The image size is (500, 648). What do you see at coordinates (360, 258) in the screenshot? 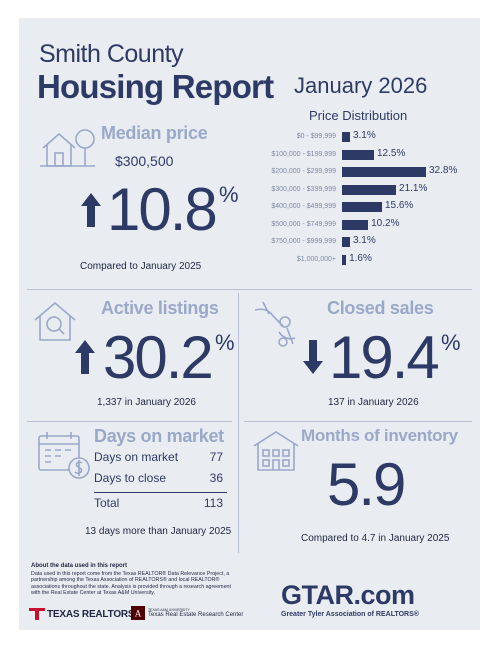
I see `distribution-value-label: 1.6%` at bounding box center [360, 258].